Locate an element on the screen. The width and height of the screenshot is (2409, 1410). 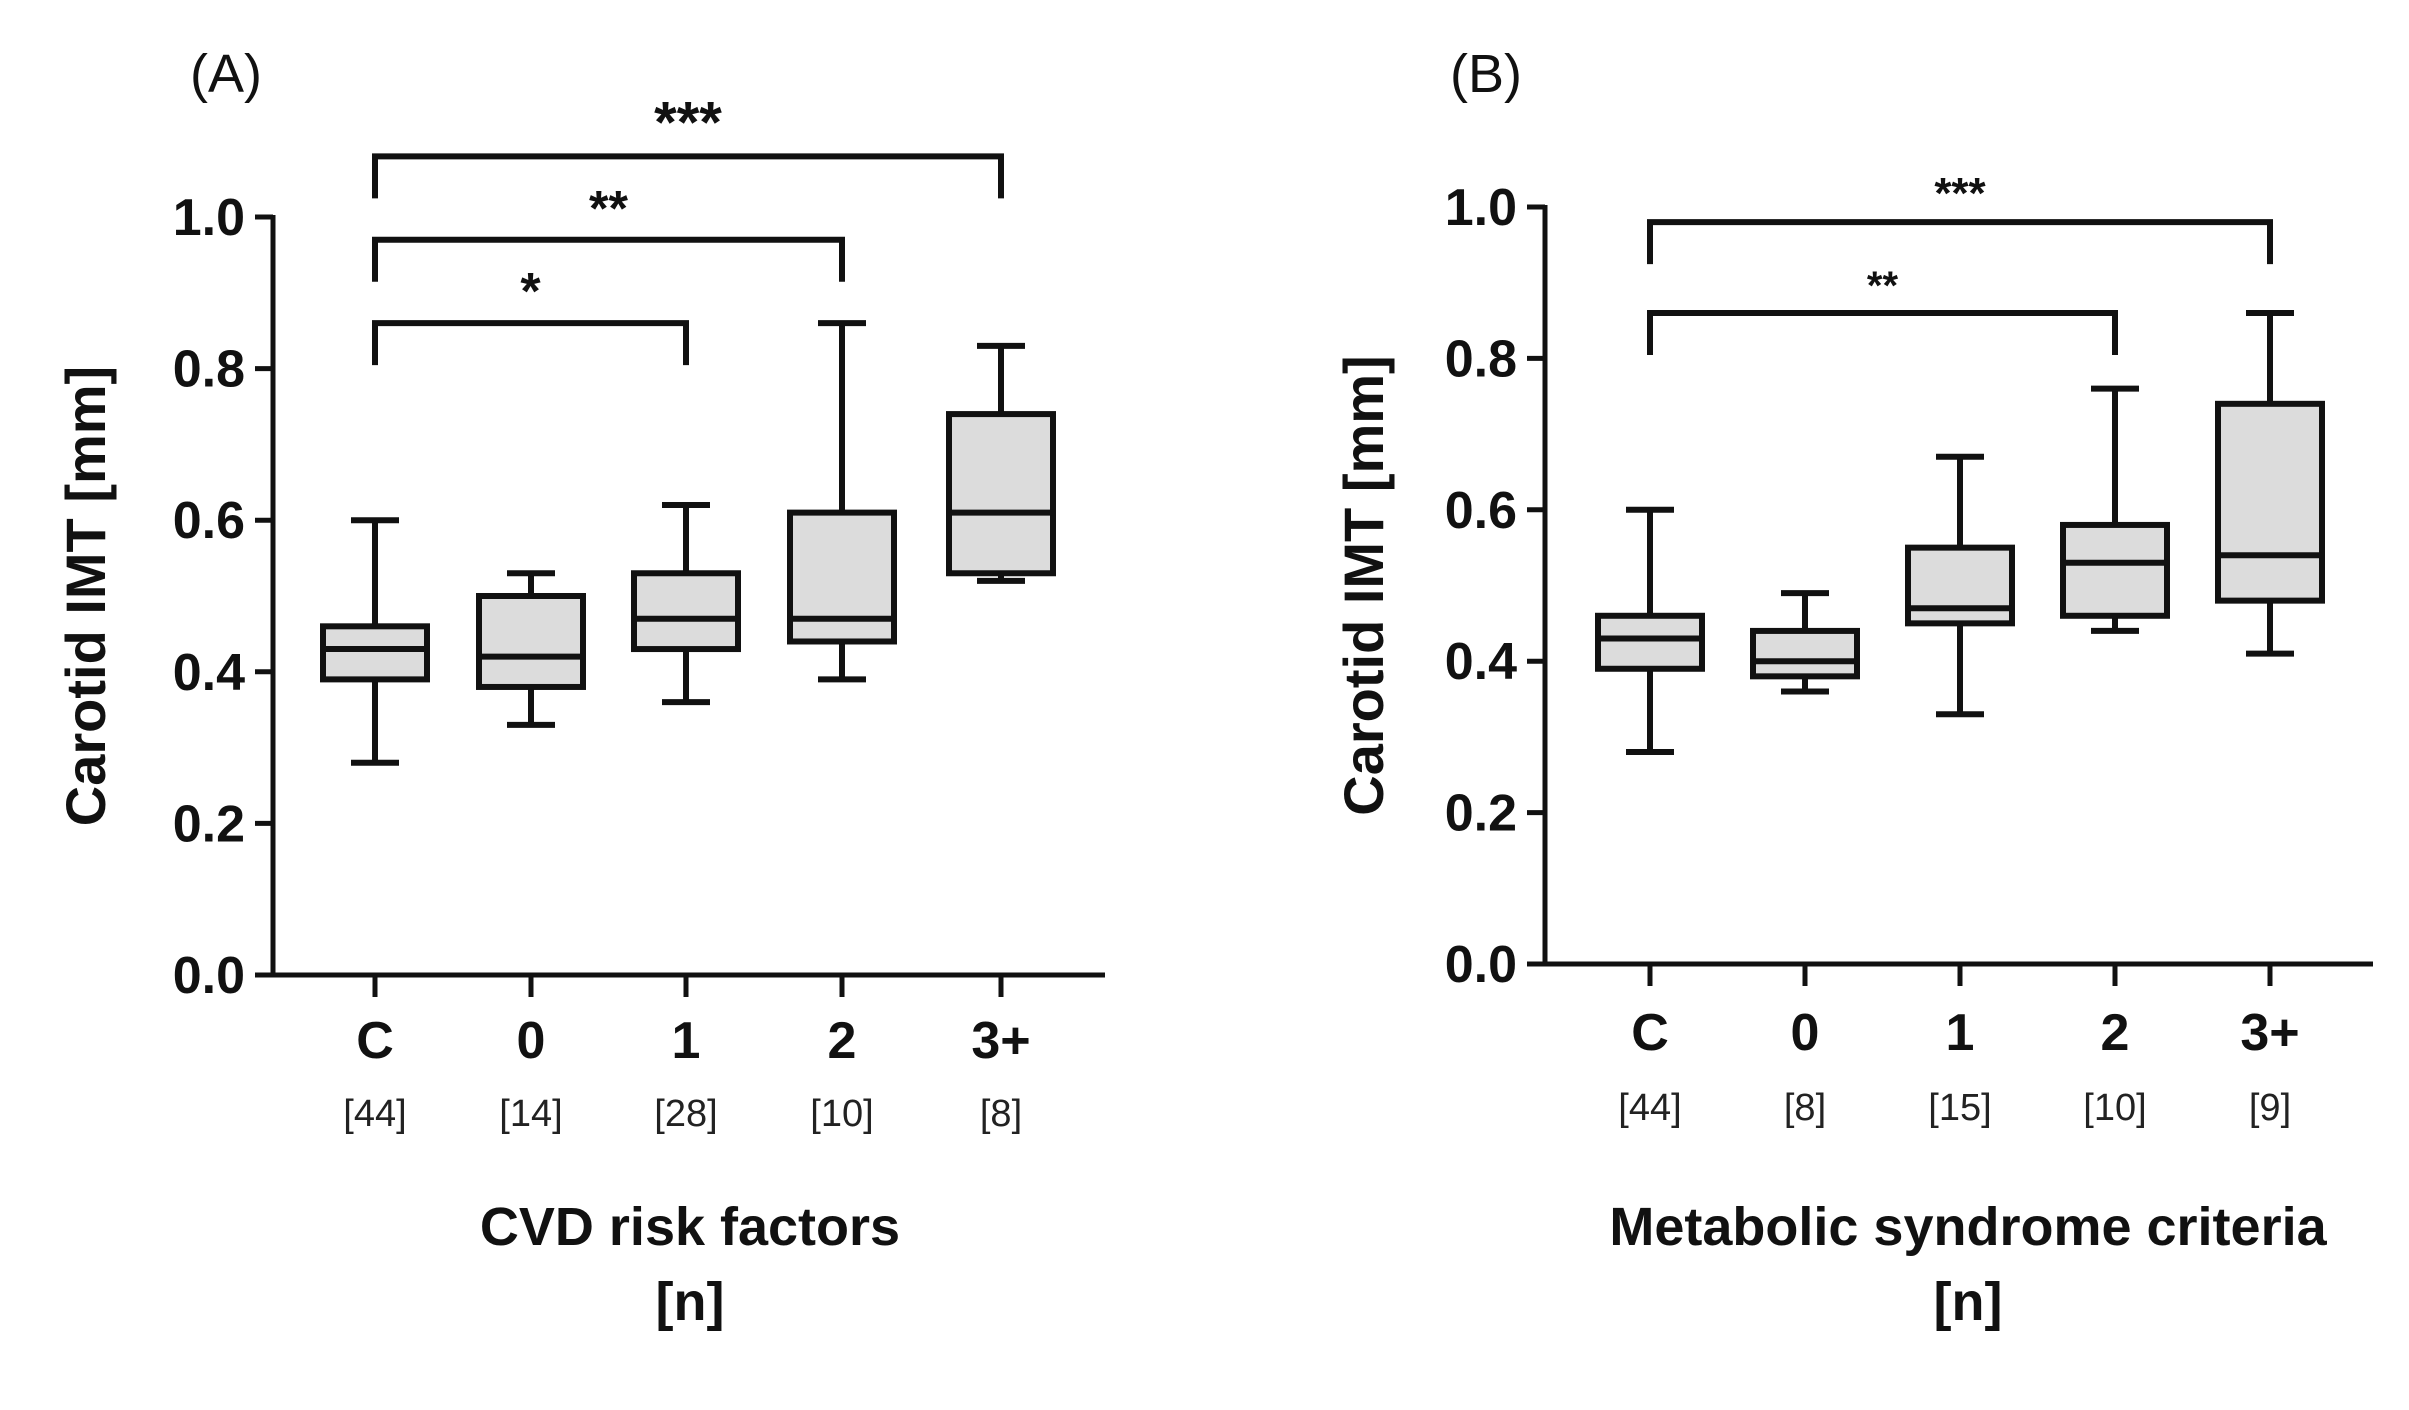
significance-bracket: * is located at coordinates (530, 314).